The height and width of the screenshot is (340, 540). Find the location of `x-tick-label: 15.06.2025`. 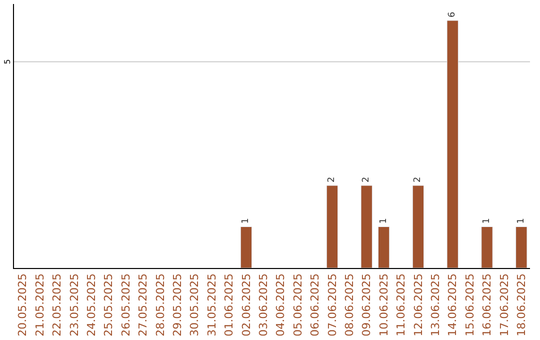

x-tick-label: 15.06.2025 is located at coordinates (469, 304).